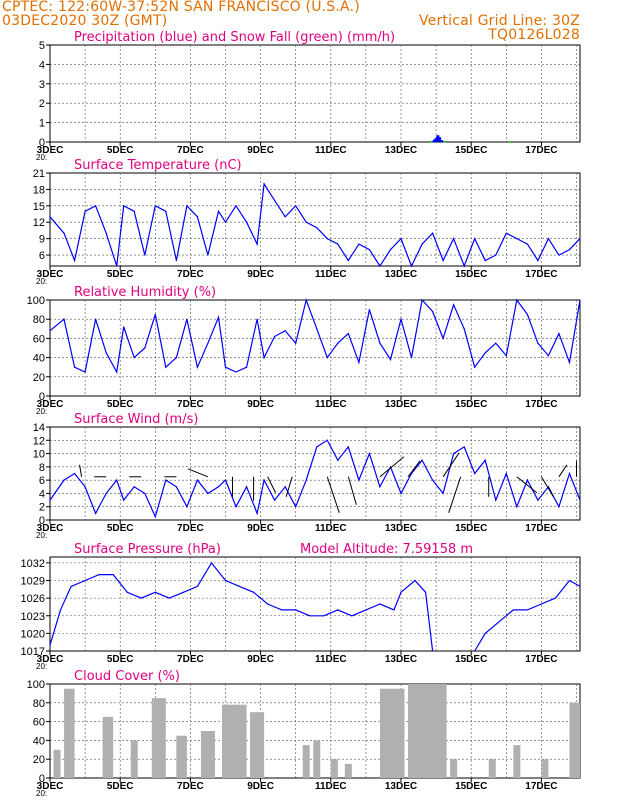 Image resolution: width=618 pixels, height=800 pixels. What do you see at coordinates (331, 274) in the screenshot?
I see `xtick-label-1-4: 11DEC` at bounding box center [331, 274].